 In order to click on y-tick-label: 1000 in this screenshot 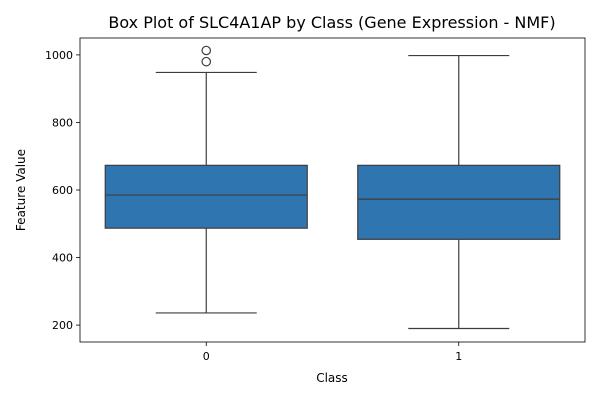, I will do `click(59, 55)`.